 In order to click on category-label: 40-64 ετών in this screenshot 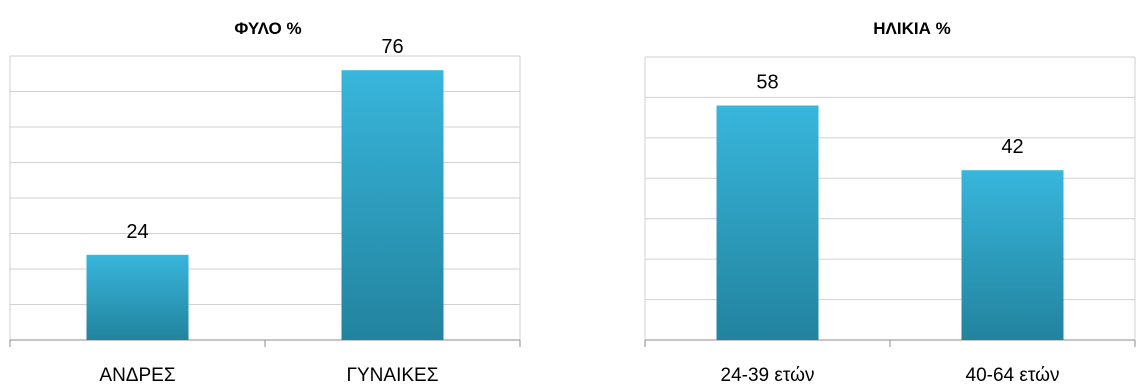, I will do `click(1013, 375)`.